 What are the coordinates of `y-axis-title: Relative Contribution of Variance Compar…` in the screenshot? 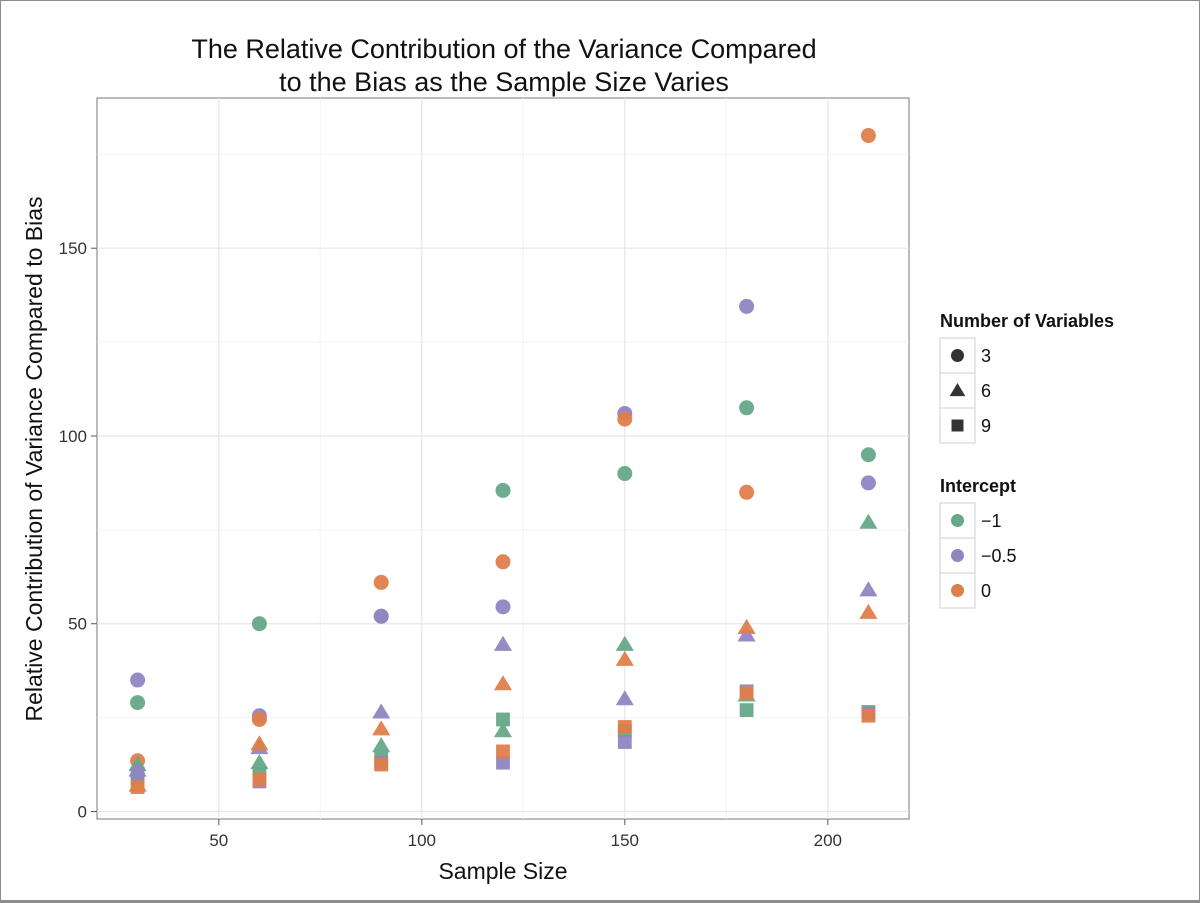 It's located at (34, 458).